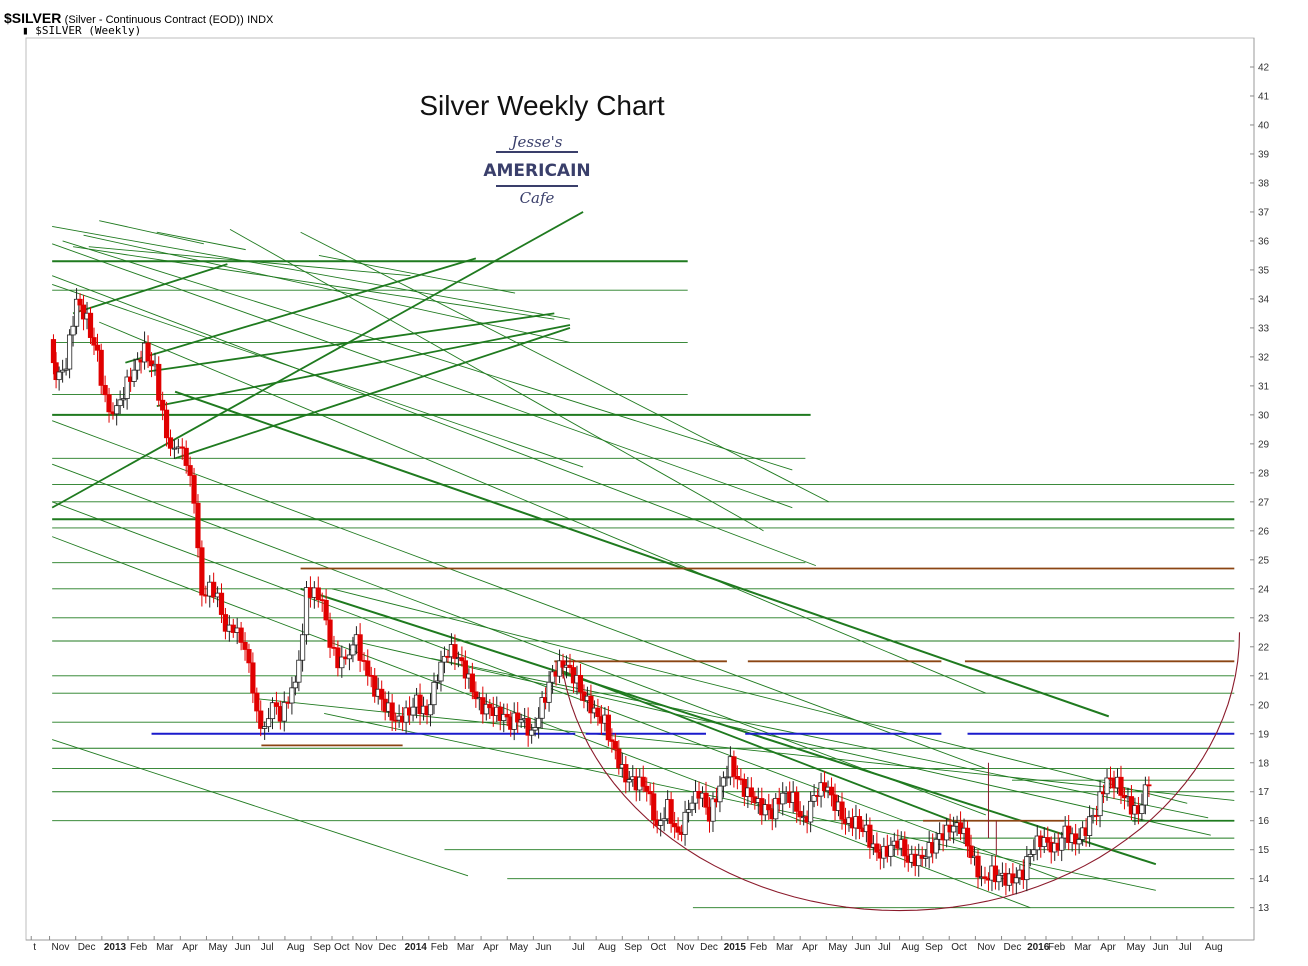 Image resolution: width=1308 pixels, height=966 pixels. I want to click on y-tick-label: 13, so click(1264, 908).